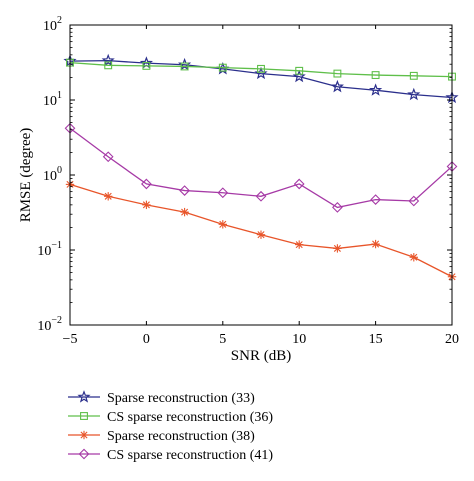 This screenshot has width=474, height=481. I want to click on y-tick-exponent: 0, so click(59, 170).